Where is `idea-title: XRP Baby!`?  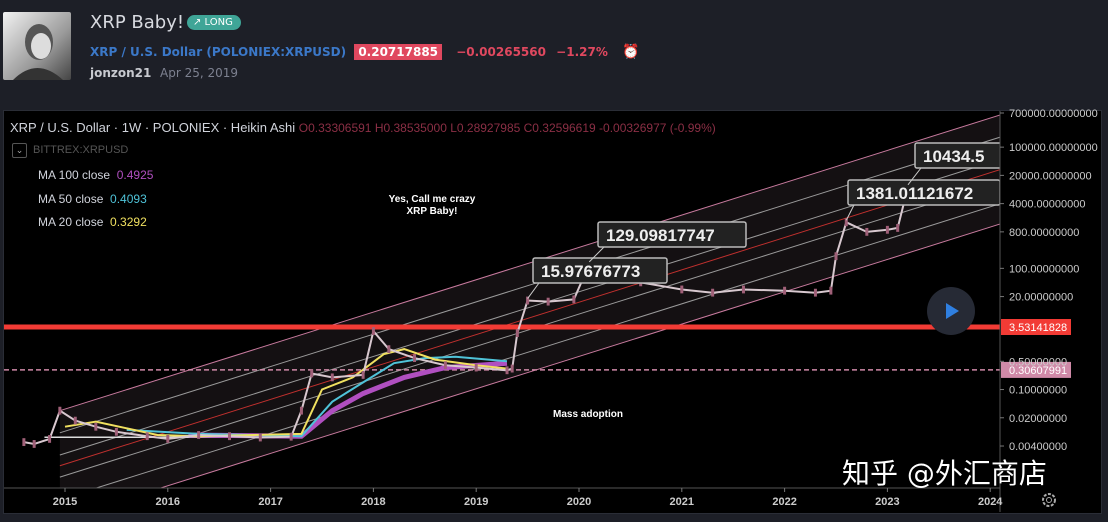 idea-title: XRP Baby! is located at coordinates (137, 22).